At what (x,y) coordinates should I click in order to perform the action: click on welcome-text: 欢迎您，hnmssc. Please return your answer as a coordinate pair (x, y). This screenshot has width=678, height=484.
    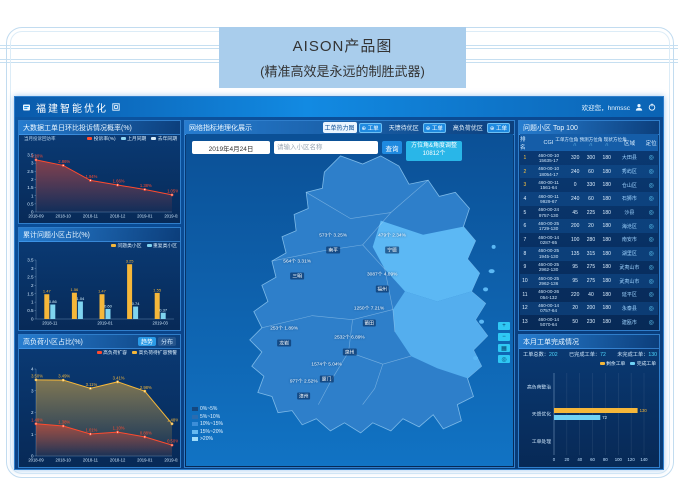
    Looking at the image, I should click on (605, 108).